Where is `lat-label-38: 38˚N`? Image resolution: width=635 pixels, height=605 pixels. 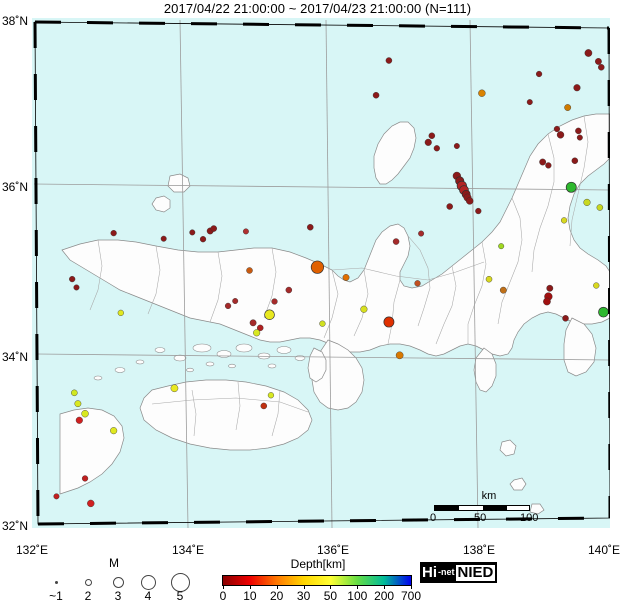 lat-label-38: 38˚N is located at coordinates (14, 21).